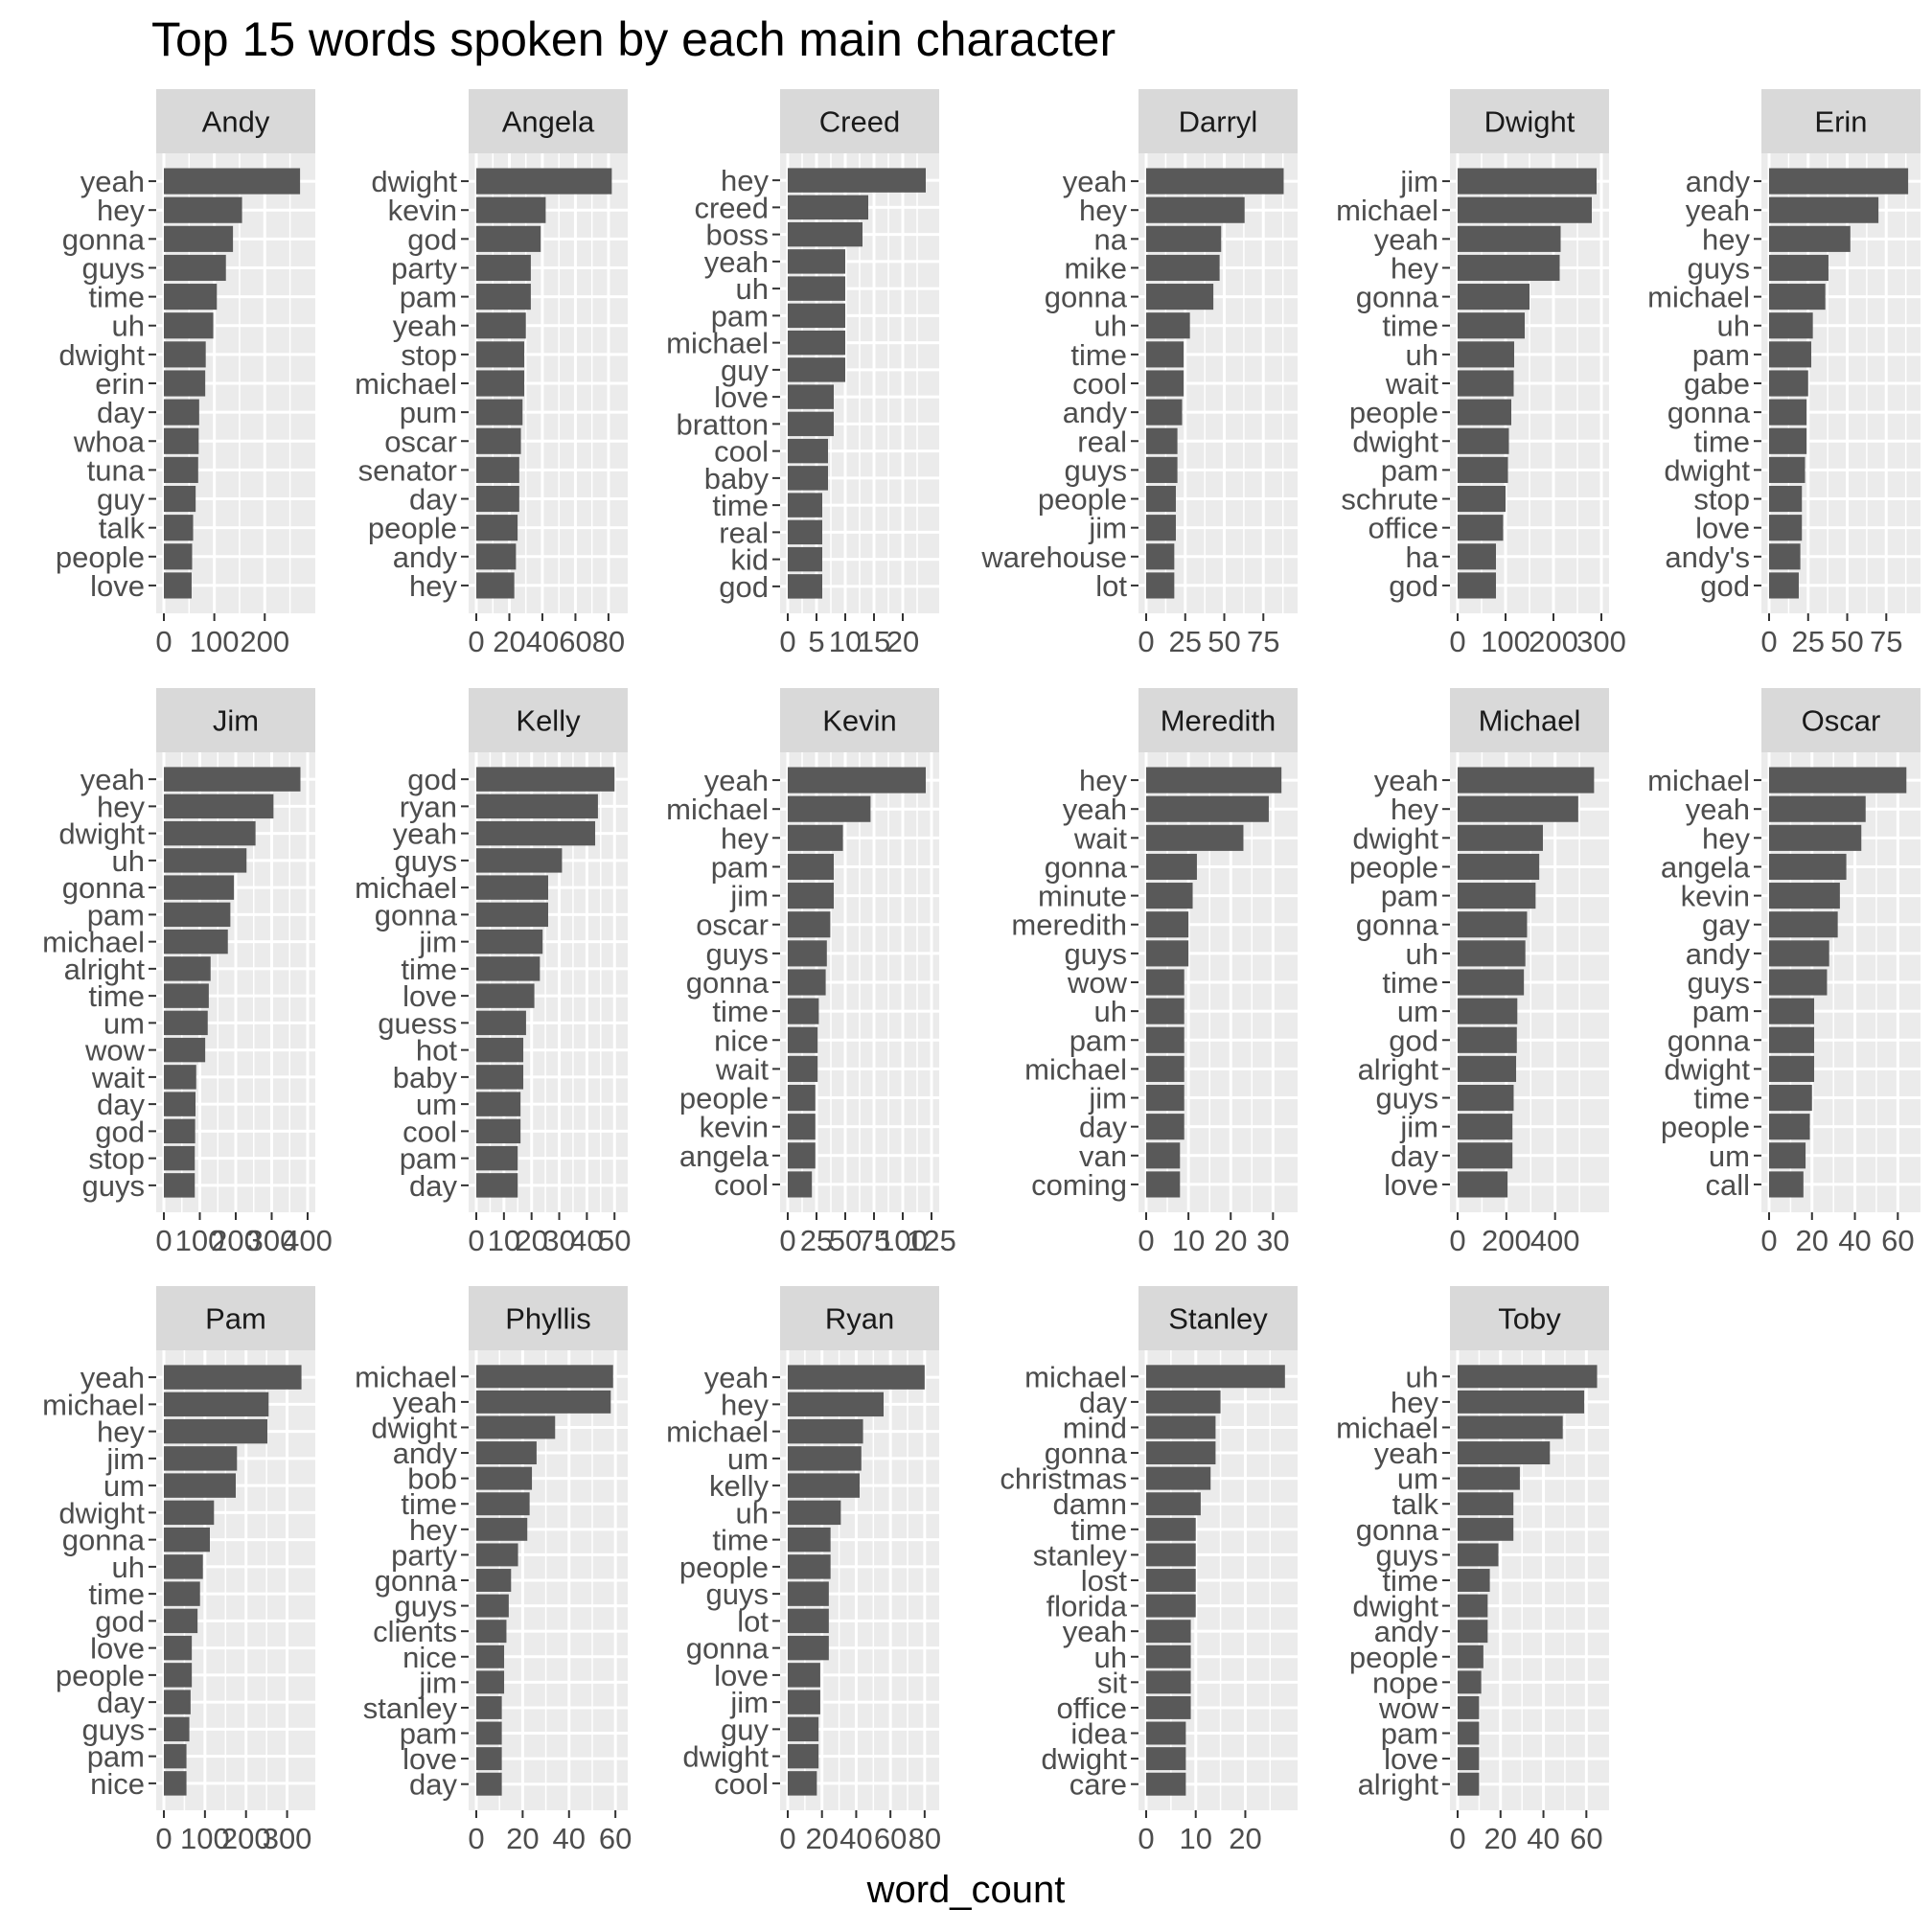 The width and height of the screenshot is (1932, 1932). What do you see at coordinates (1082, 897) in the screenshot?
I see `y-tick-label: minute` at bounding box center [1082, 897].